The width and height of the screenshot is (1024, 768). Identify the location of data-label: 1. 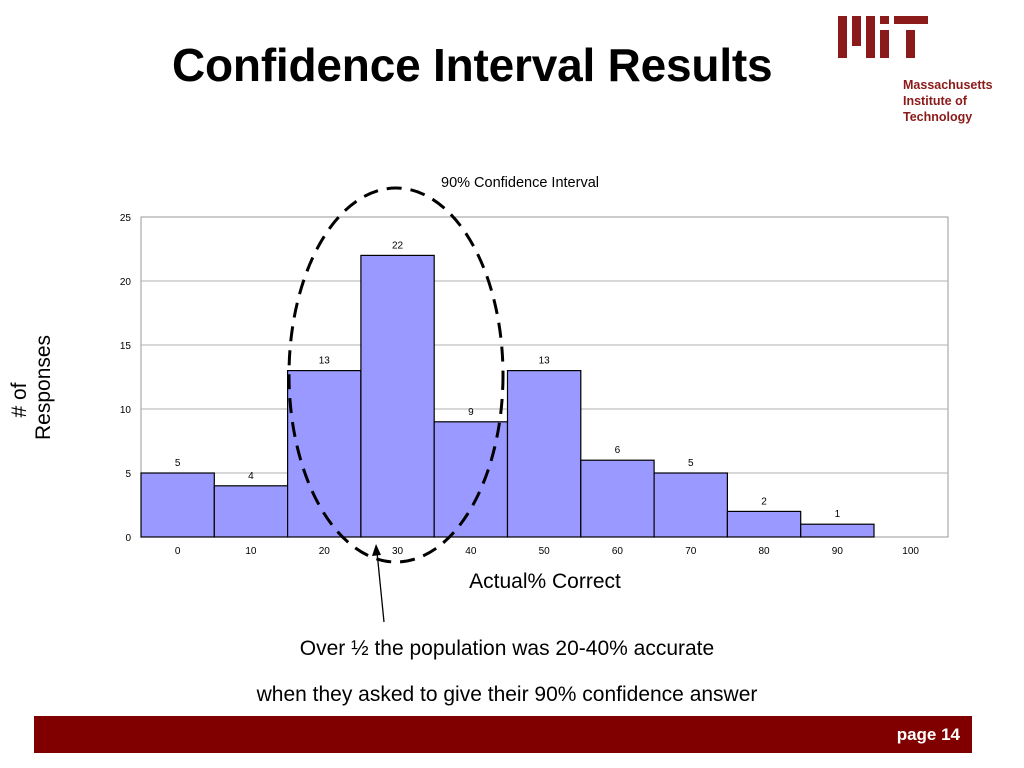
(838, 514).